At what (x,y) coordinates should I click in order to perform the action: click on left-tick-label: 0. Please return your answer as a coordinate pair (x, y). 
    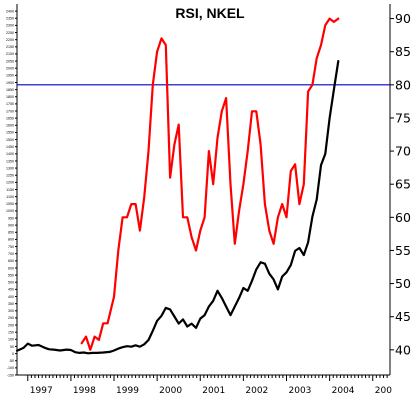
    Looking at the image, I should click on (13, 354).